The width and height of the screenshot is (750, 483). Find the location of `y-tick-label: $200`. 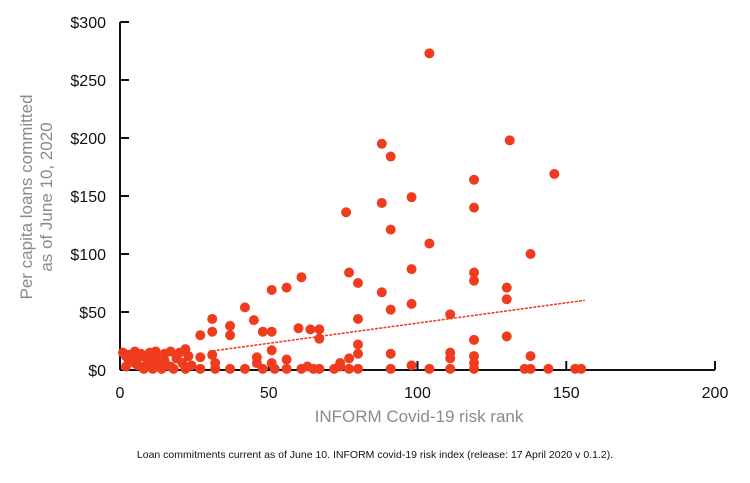

y-tick-label: $200 is located at coordinates (88, 139).